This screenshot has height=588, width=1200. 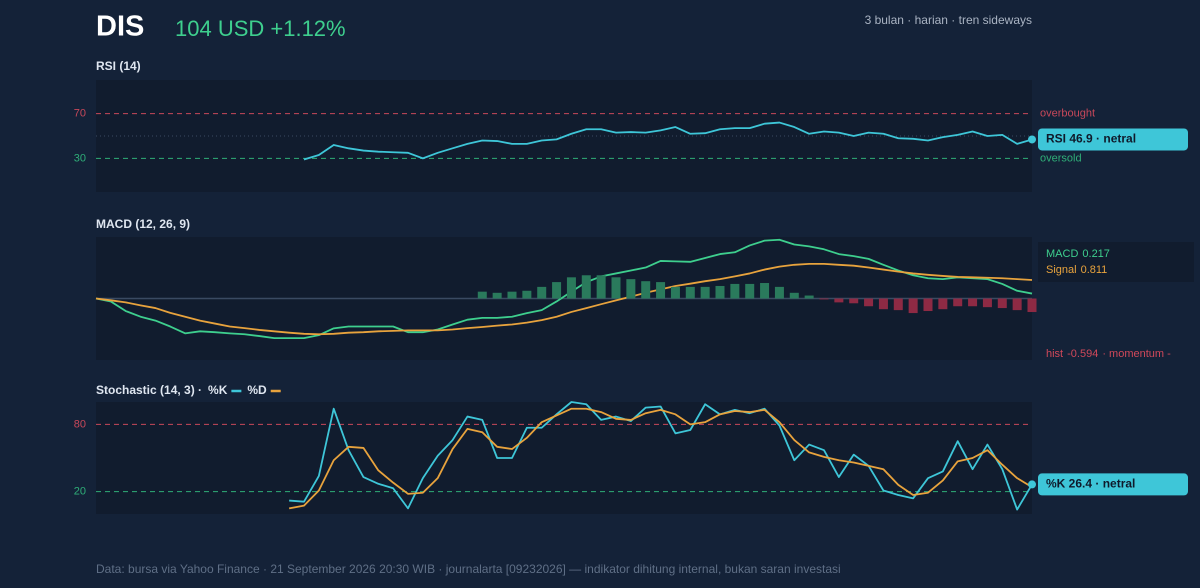 What do you see at coordinates (1054, 354) in the screenshot?
I see `hist-readout-part: hist` at bounding box center [1054, 354].